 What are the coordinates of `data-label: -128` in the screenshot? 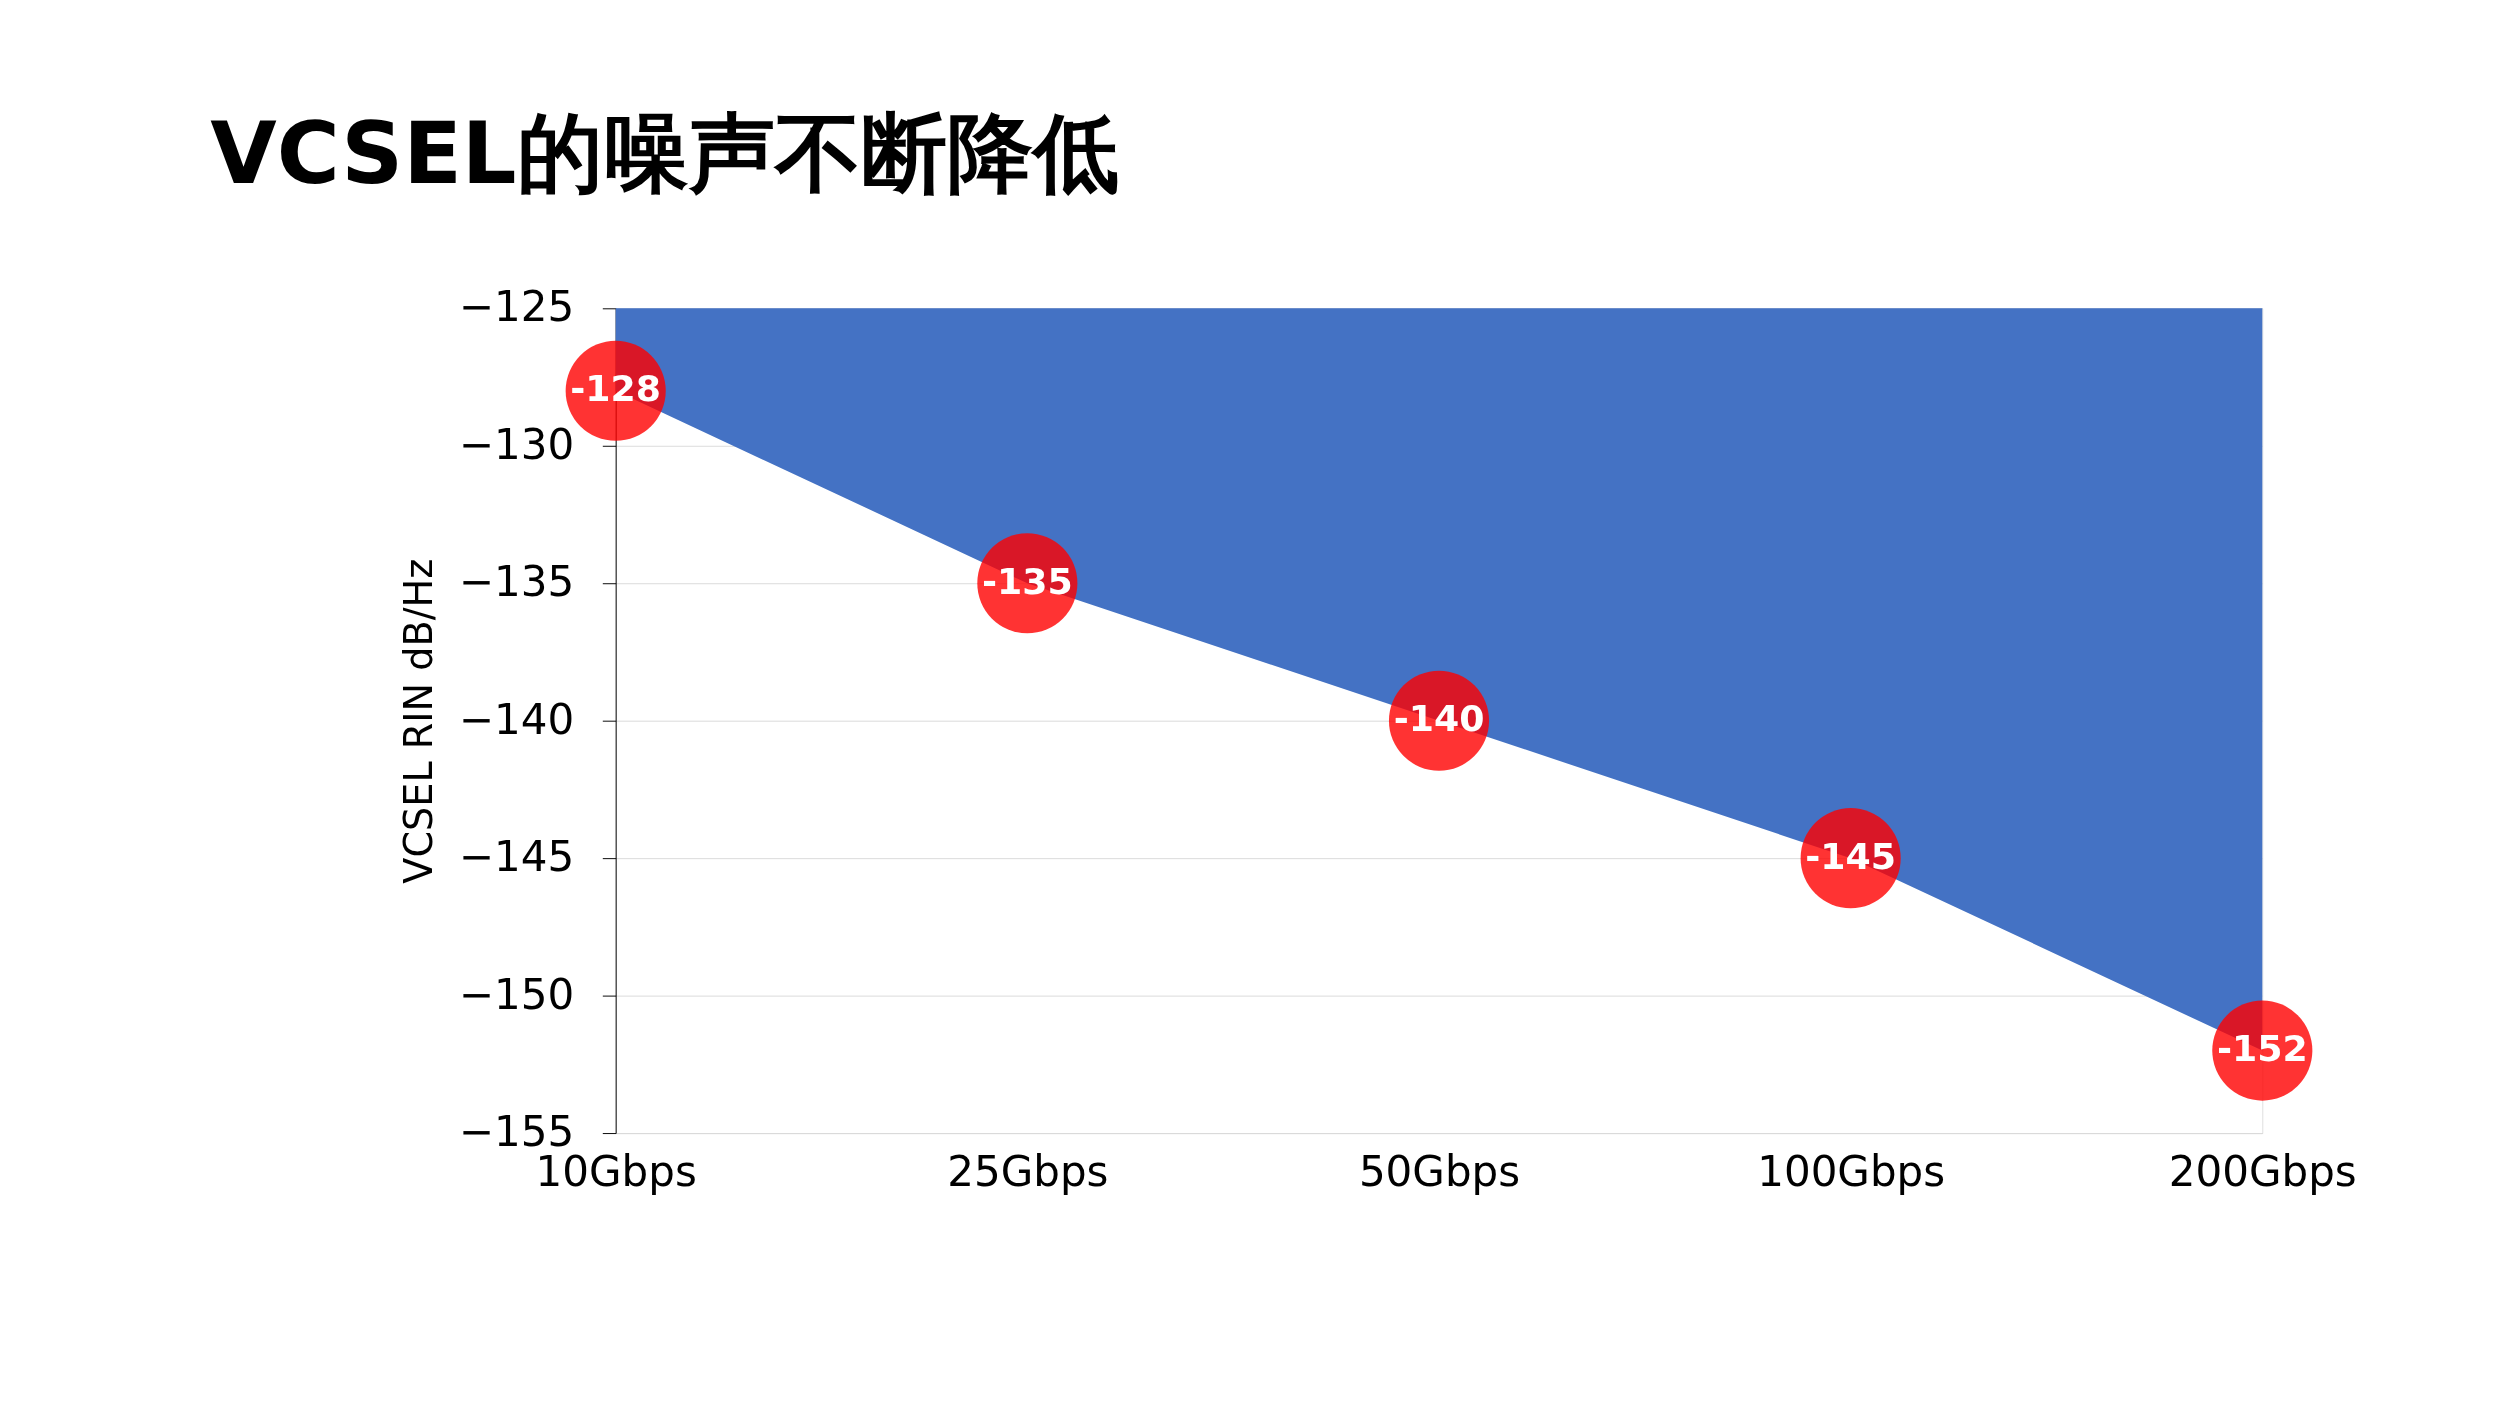 It's located at (616, 389).